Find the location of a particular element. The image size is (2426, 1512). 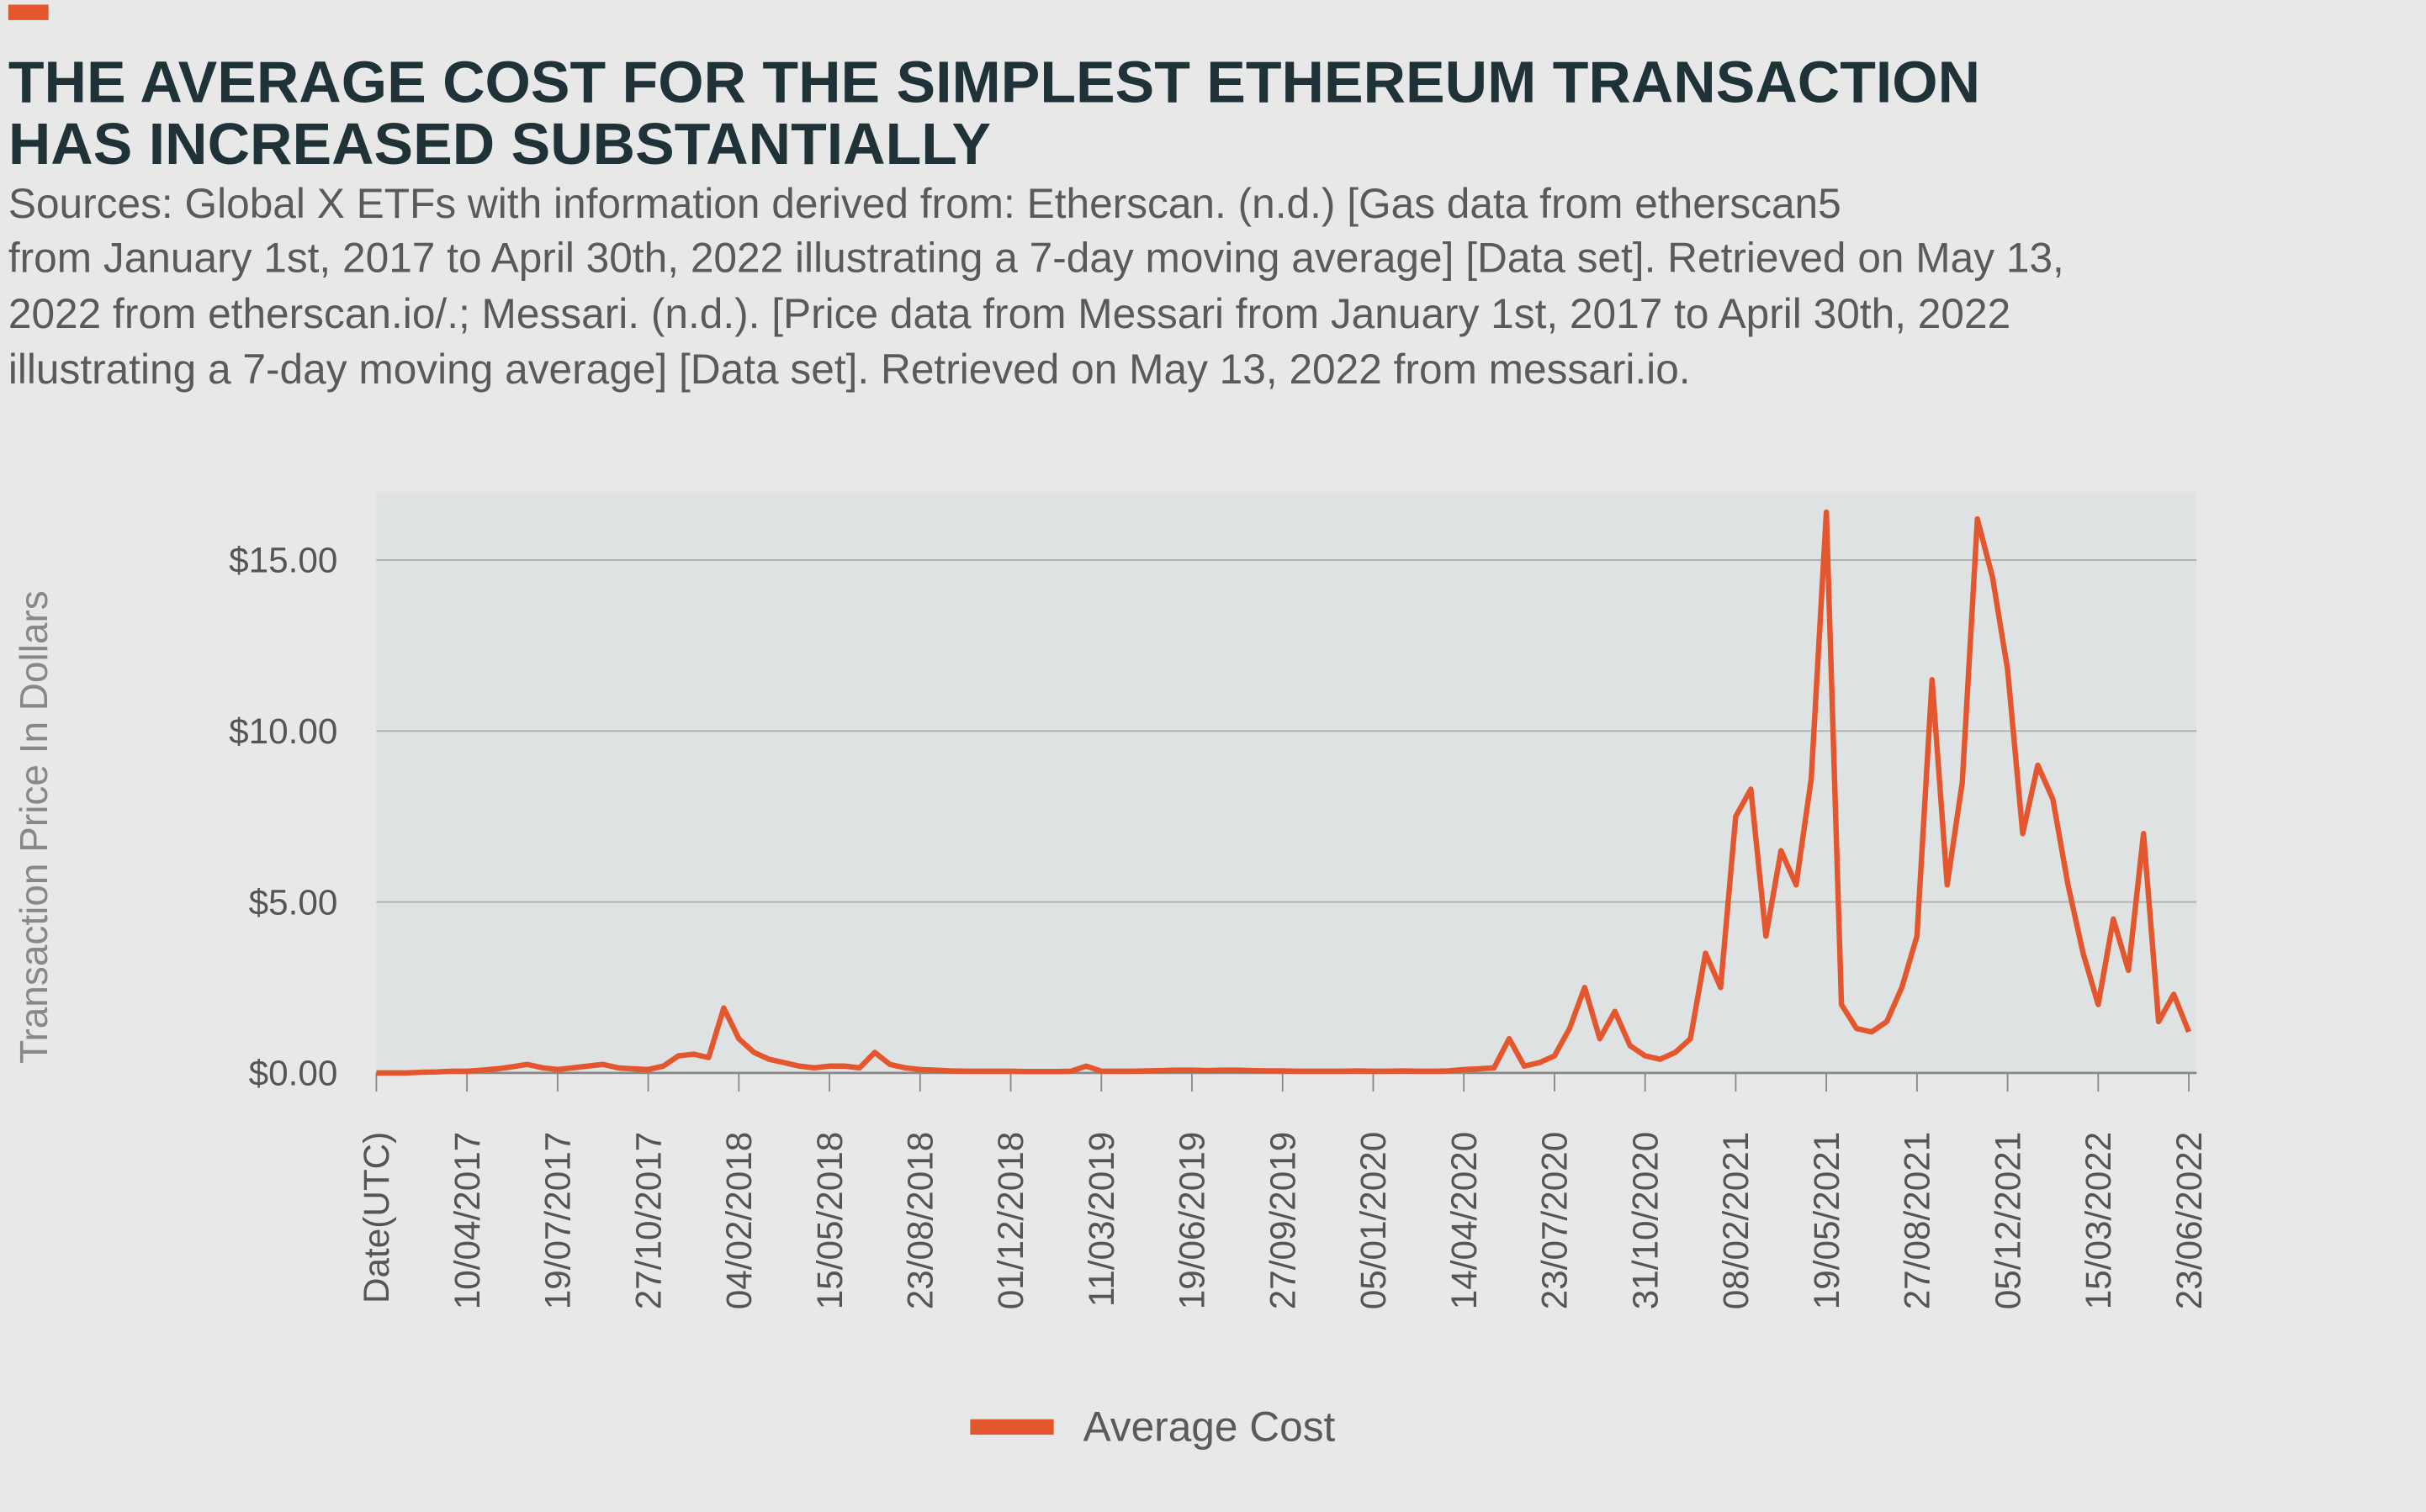

x-tick-label: 23/07/2020 is located at coordinates (1555, 1221).